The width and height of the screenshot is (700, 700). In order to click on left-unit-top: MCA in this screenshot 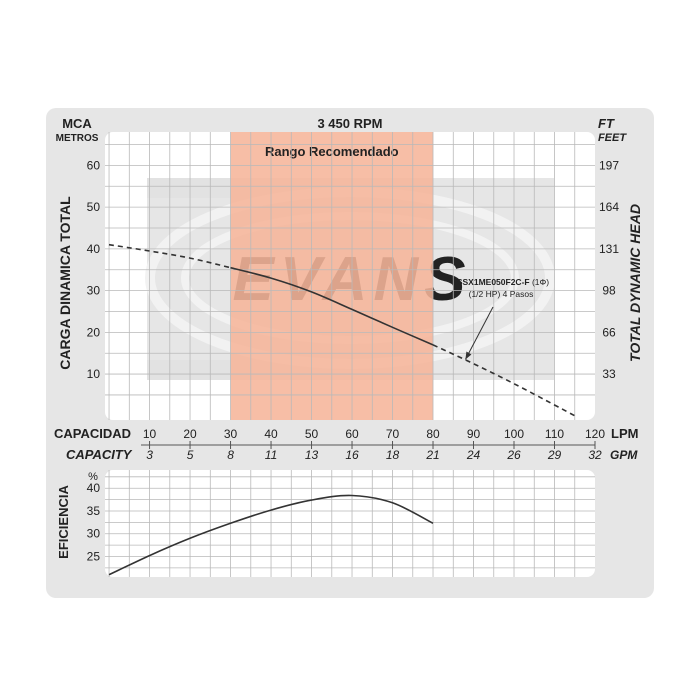, I will do `click(77, 123)`.